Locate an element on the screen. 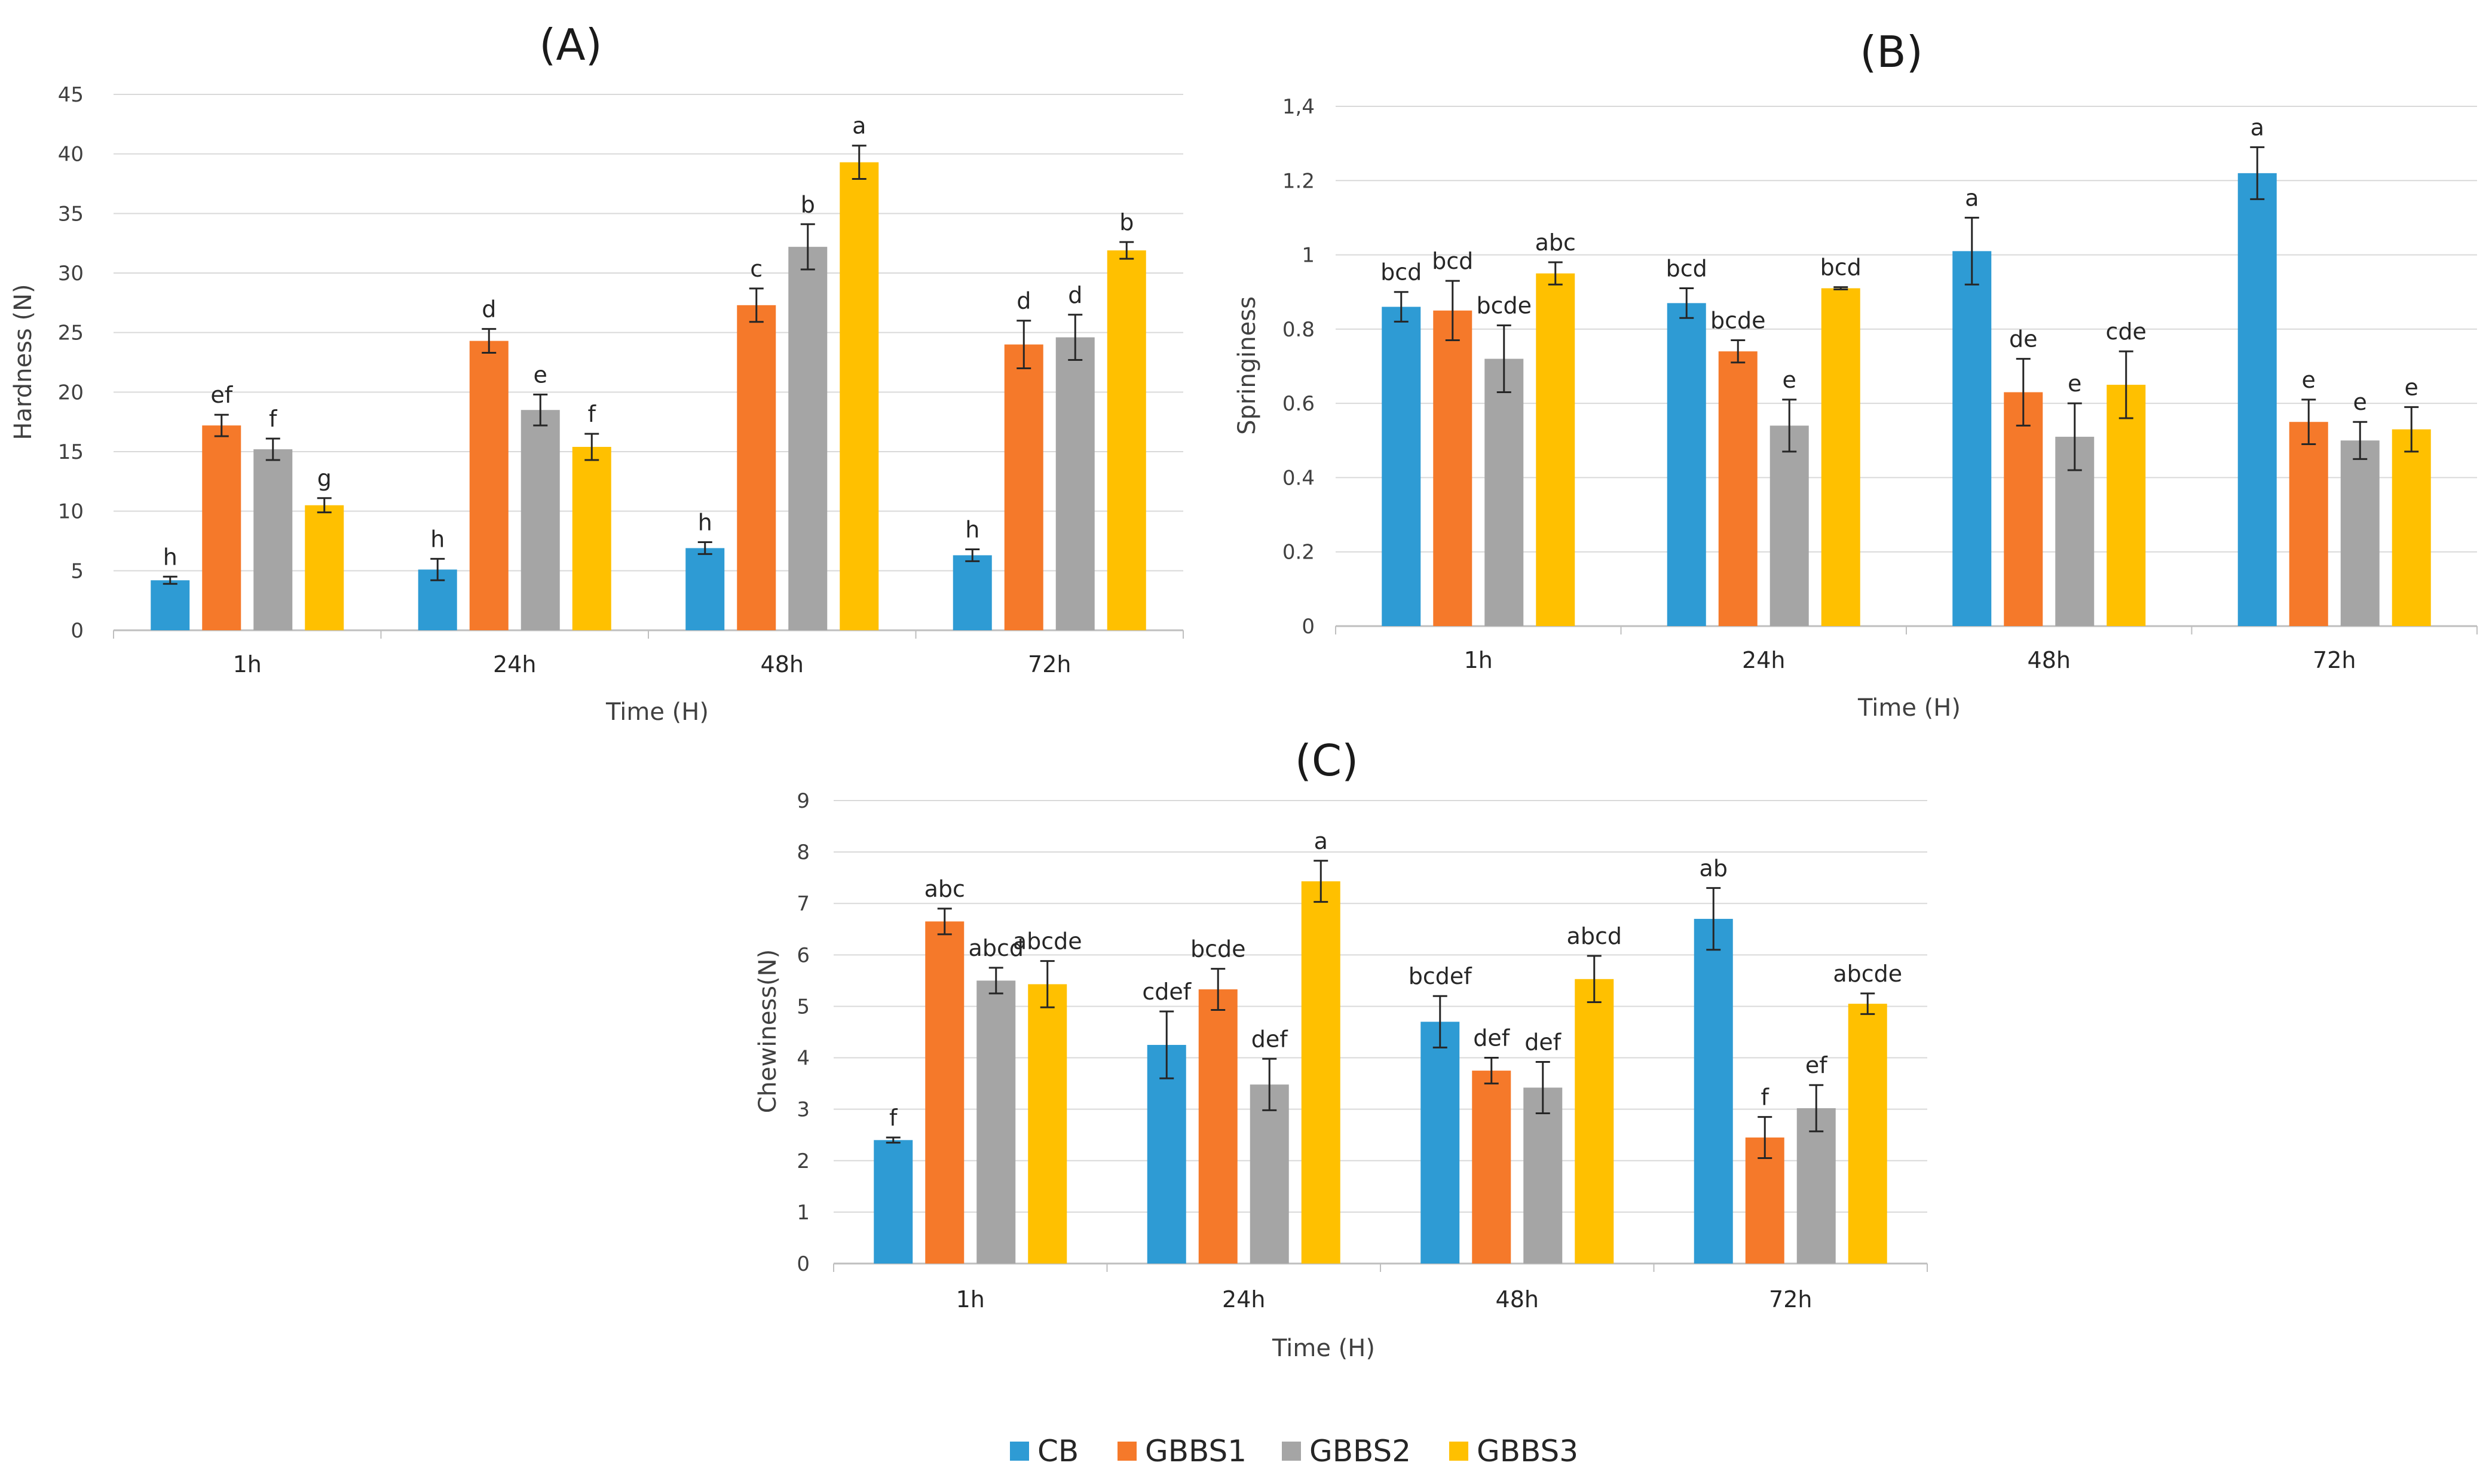 The height and width of the screenshot is (1484, 2486). bar-gbbs2-72h is located at coordinates (1816, 1186).